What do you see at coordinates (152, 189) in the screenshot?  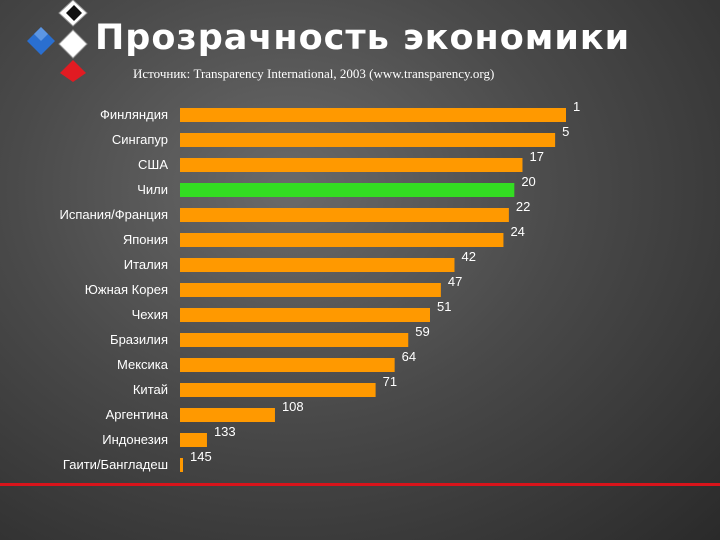 I see `category-label: Чили` at bounding box center [152, 189].